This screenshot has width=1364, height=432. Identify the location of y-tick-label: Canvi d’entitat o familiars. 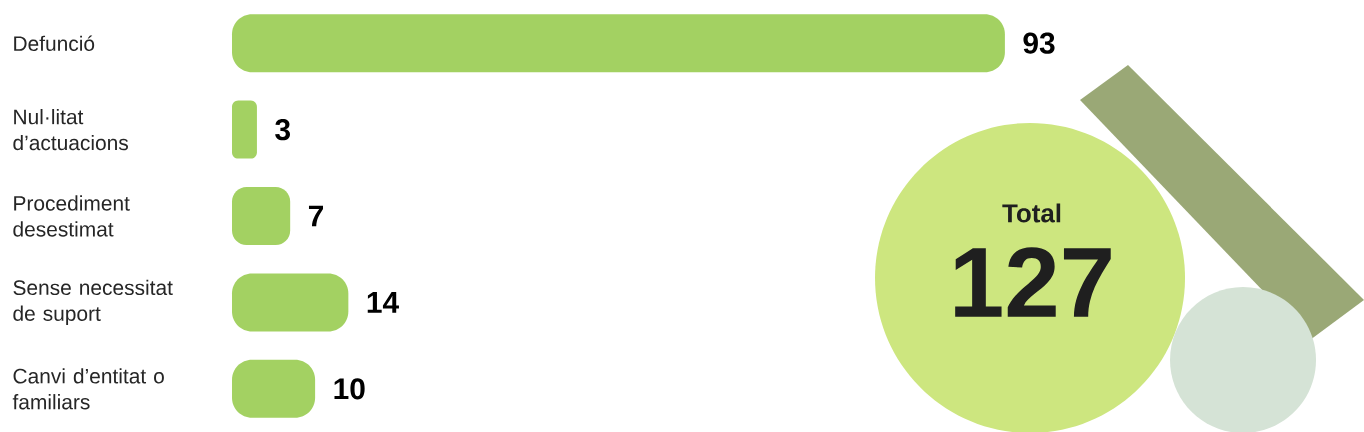
(88, 389).